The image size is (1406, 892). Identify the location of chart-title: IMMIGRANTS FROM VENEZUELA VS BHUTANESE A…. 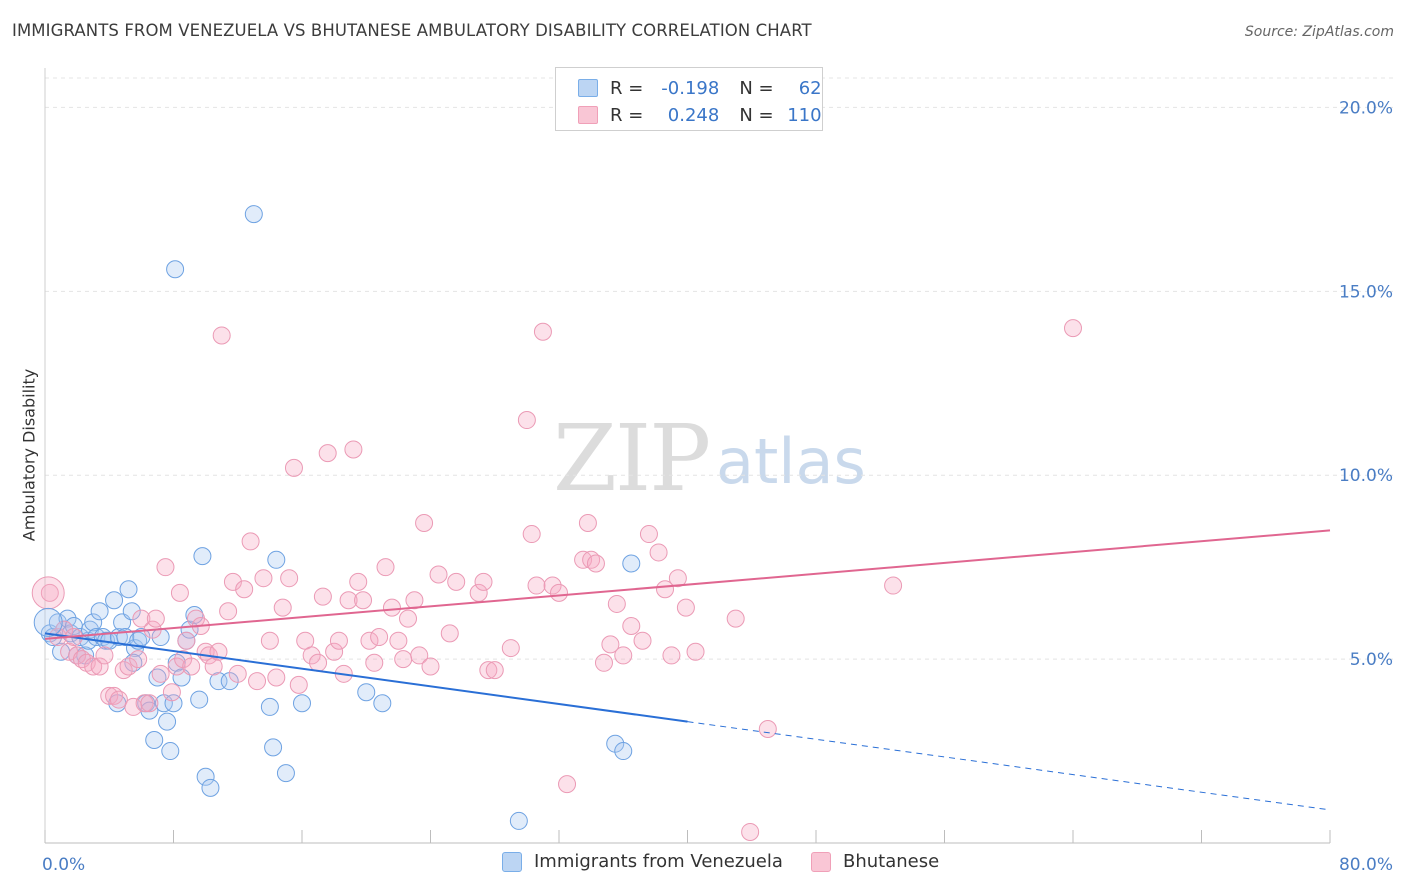
(412, 30).